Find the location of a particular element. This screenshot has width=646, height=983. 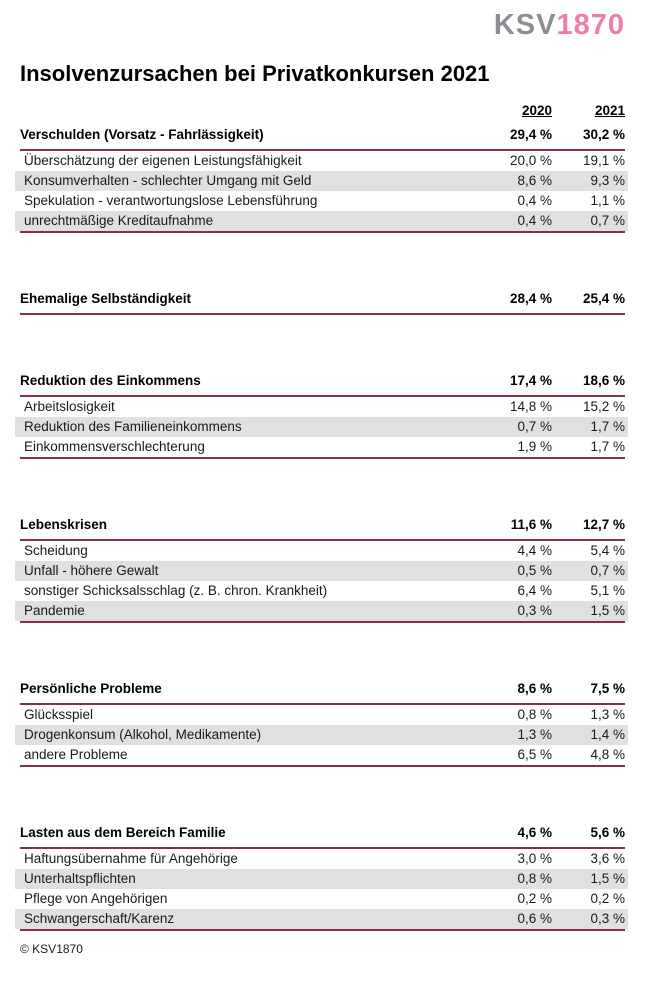

section-value-2021: 7,5 % is located at coordinates (607, 688).